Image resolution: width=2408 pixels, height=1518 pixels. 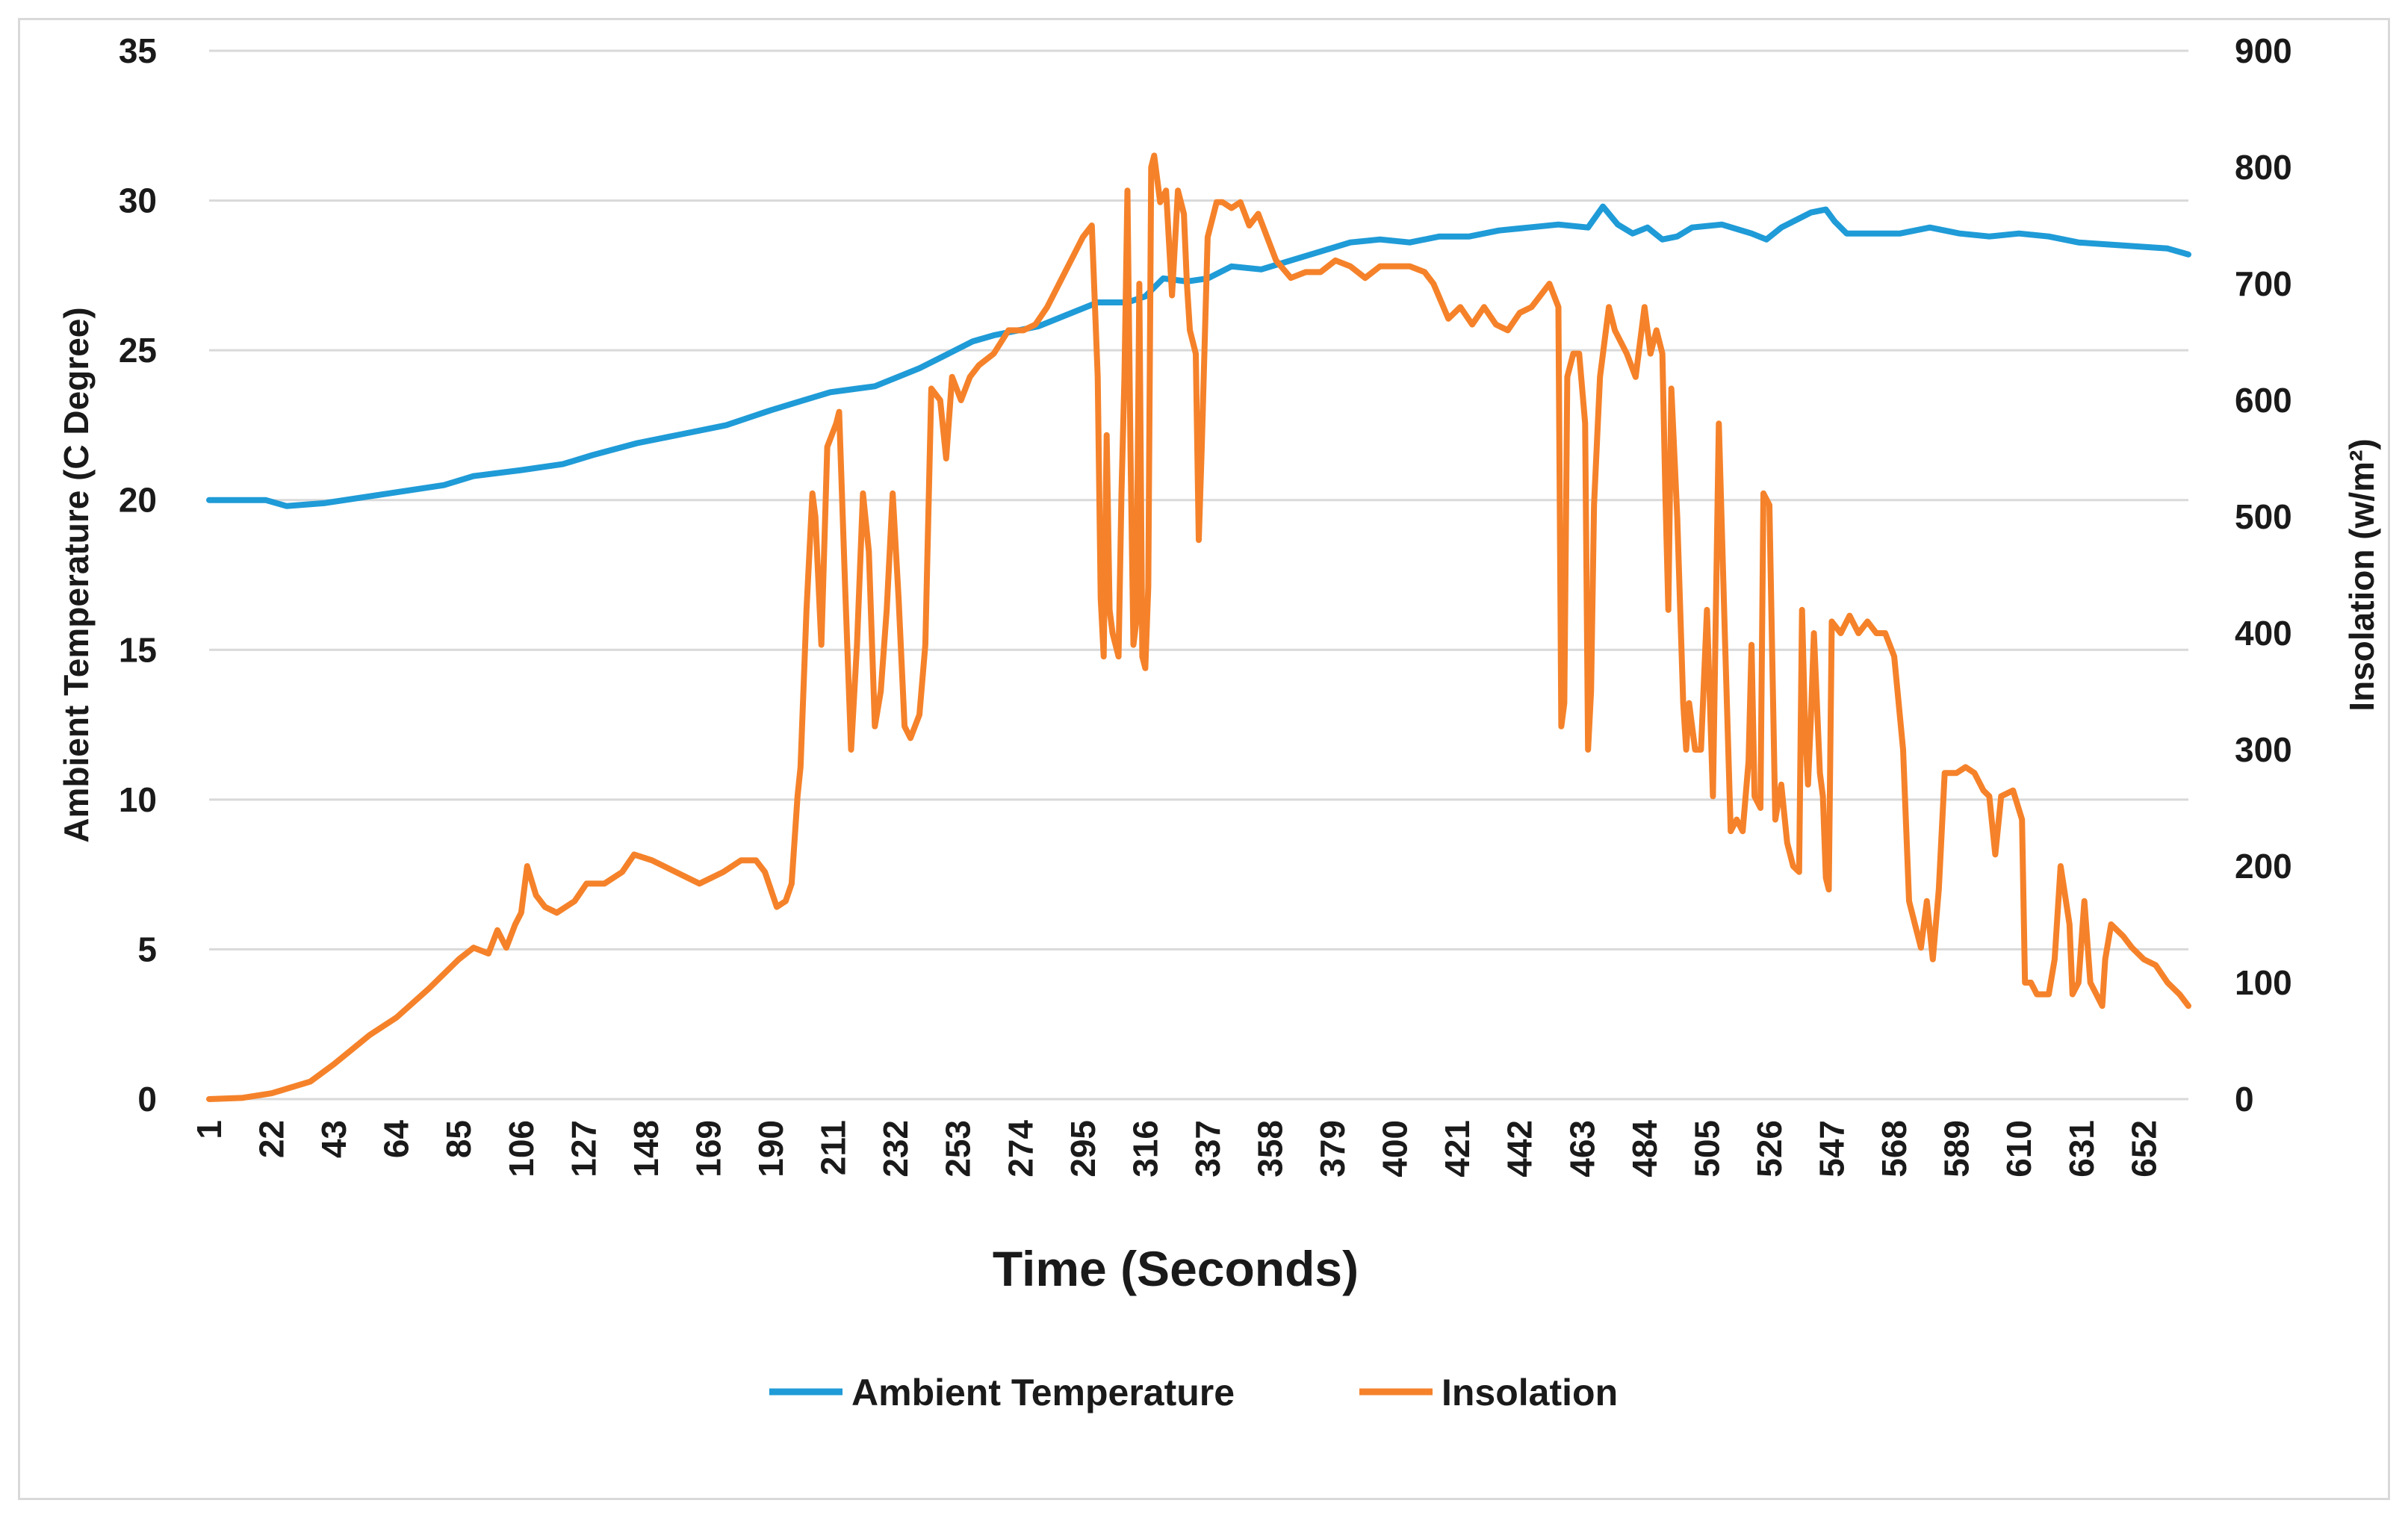 What do you see at coordinates (1644, 1149) in the screenshot?
I see `x-tick-label: 484` at bounding box center [1644, 1149].